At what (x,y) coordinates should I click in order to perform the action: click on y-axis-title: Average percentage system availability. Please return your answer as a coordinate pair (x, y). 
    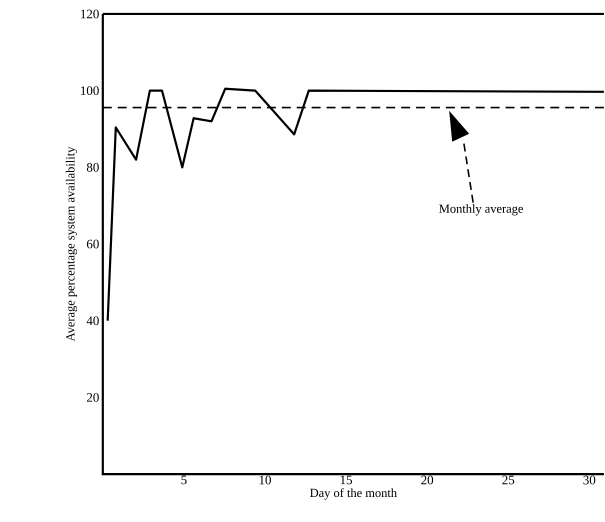
    Looking at the image, I should click on (72, 244).